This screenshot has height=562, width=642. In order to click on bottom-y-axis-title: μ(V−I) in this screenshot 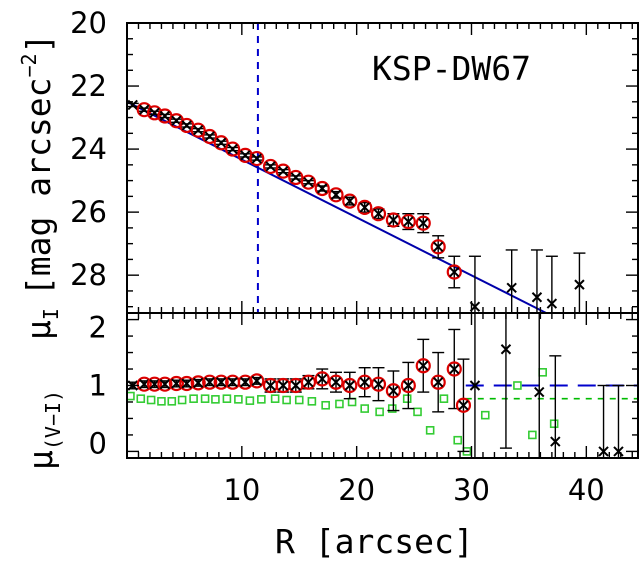, I will do `click(43, 430)`.